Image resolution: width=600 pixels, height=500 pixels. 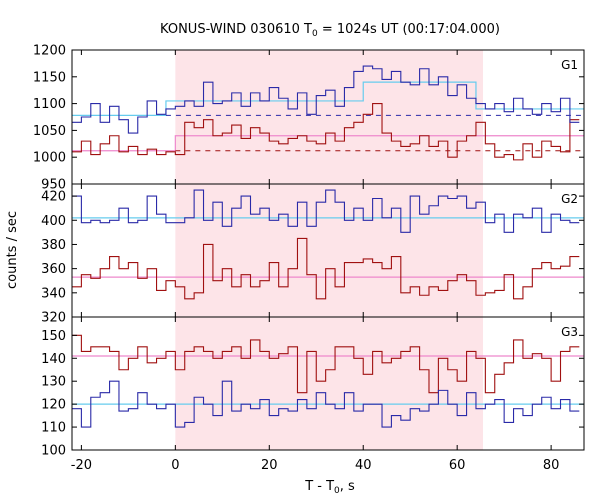 I want to click on y-axis-label: counts / sec, so click(x=12, y=250).